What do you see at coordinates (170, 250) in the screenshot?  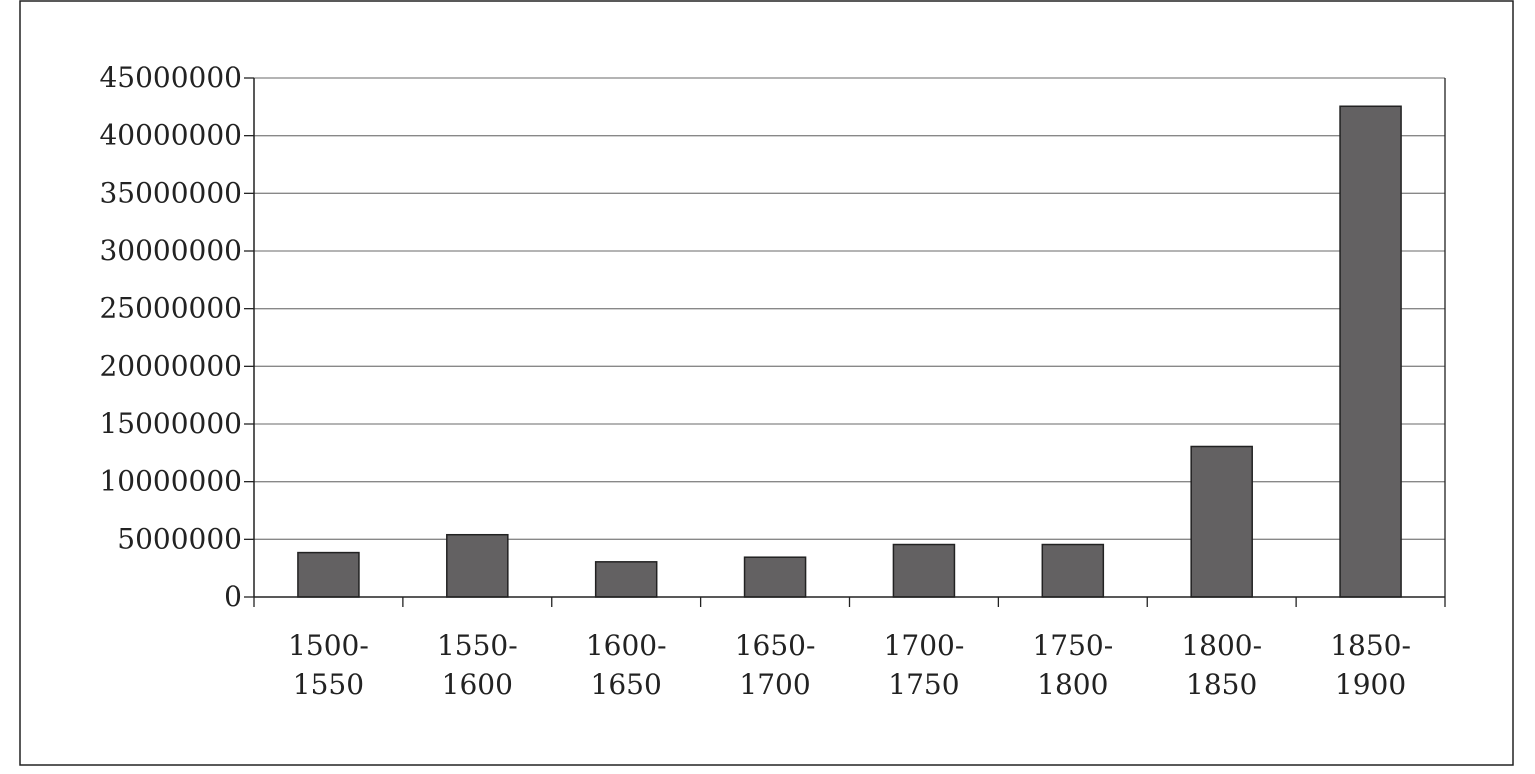 I see `y-tick-label: 30000000` at bounding box center [170, 250].